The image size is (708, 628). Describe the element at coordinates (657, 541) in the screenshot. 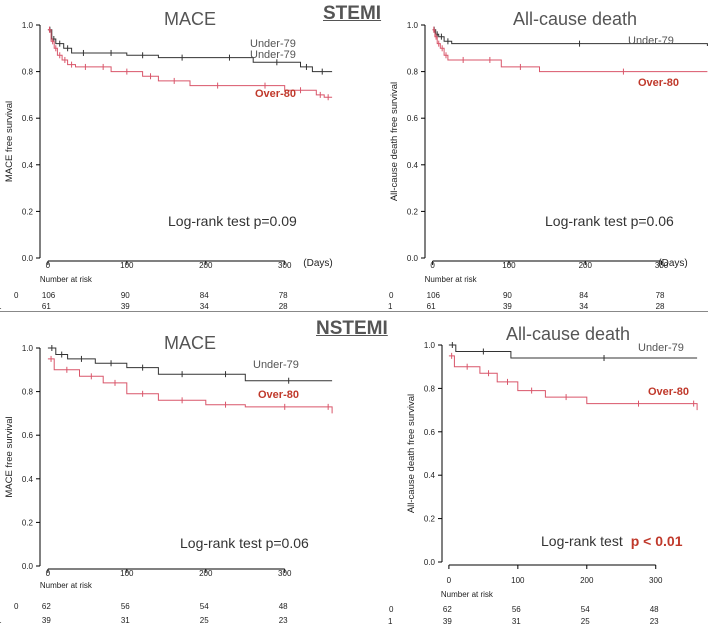

I see `logrank-pvalue: p < 0.01` at that location.